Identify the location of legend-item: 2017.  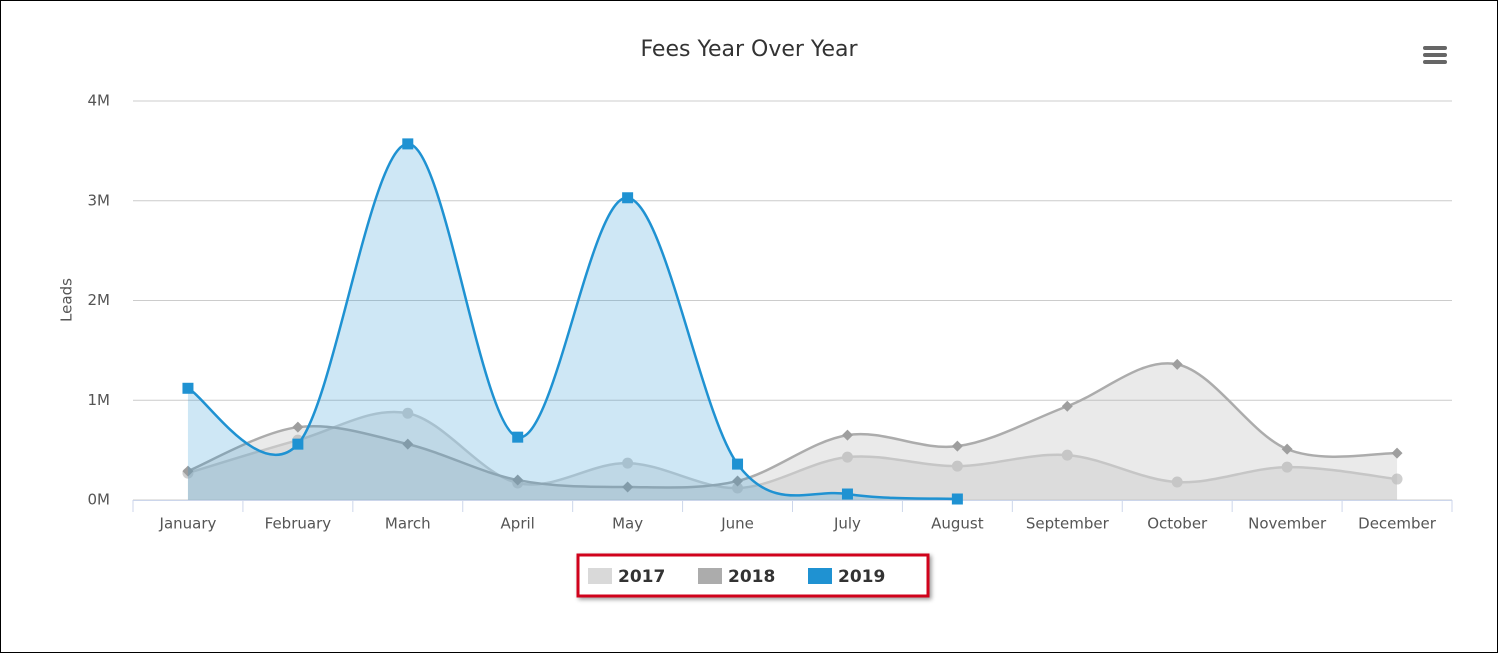
(626, 577).